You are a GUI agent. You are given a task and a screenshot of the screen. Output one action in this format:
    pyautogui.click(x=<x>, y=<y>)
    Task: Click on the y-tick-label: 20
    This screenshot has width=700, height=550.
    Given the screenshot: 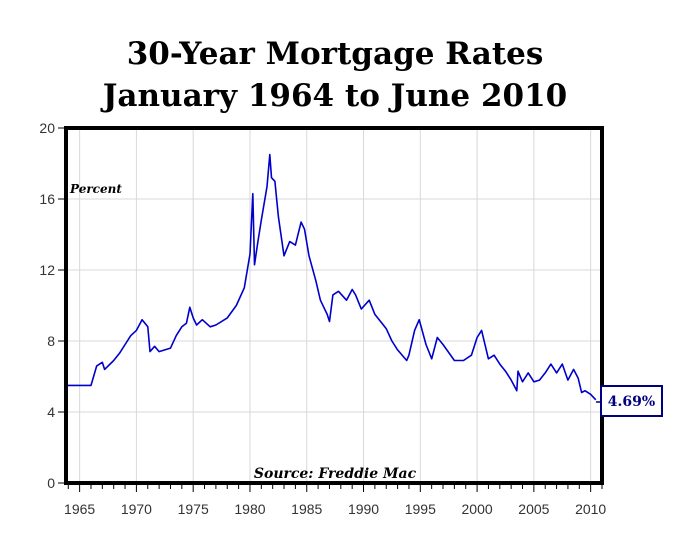 What is the action you would take?
    pyautogui.click(x=47, y=128)
    